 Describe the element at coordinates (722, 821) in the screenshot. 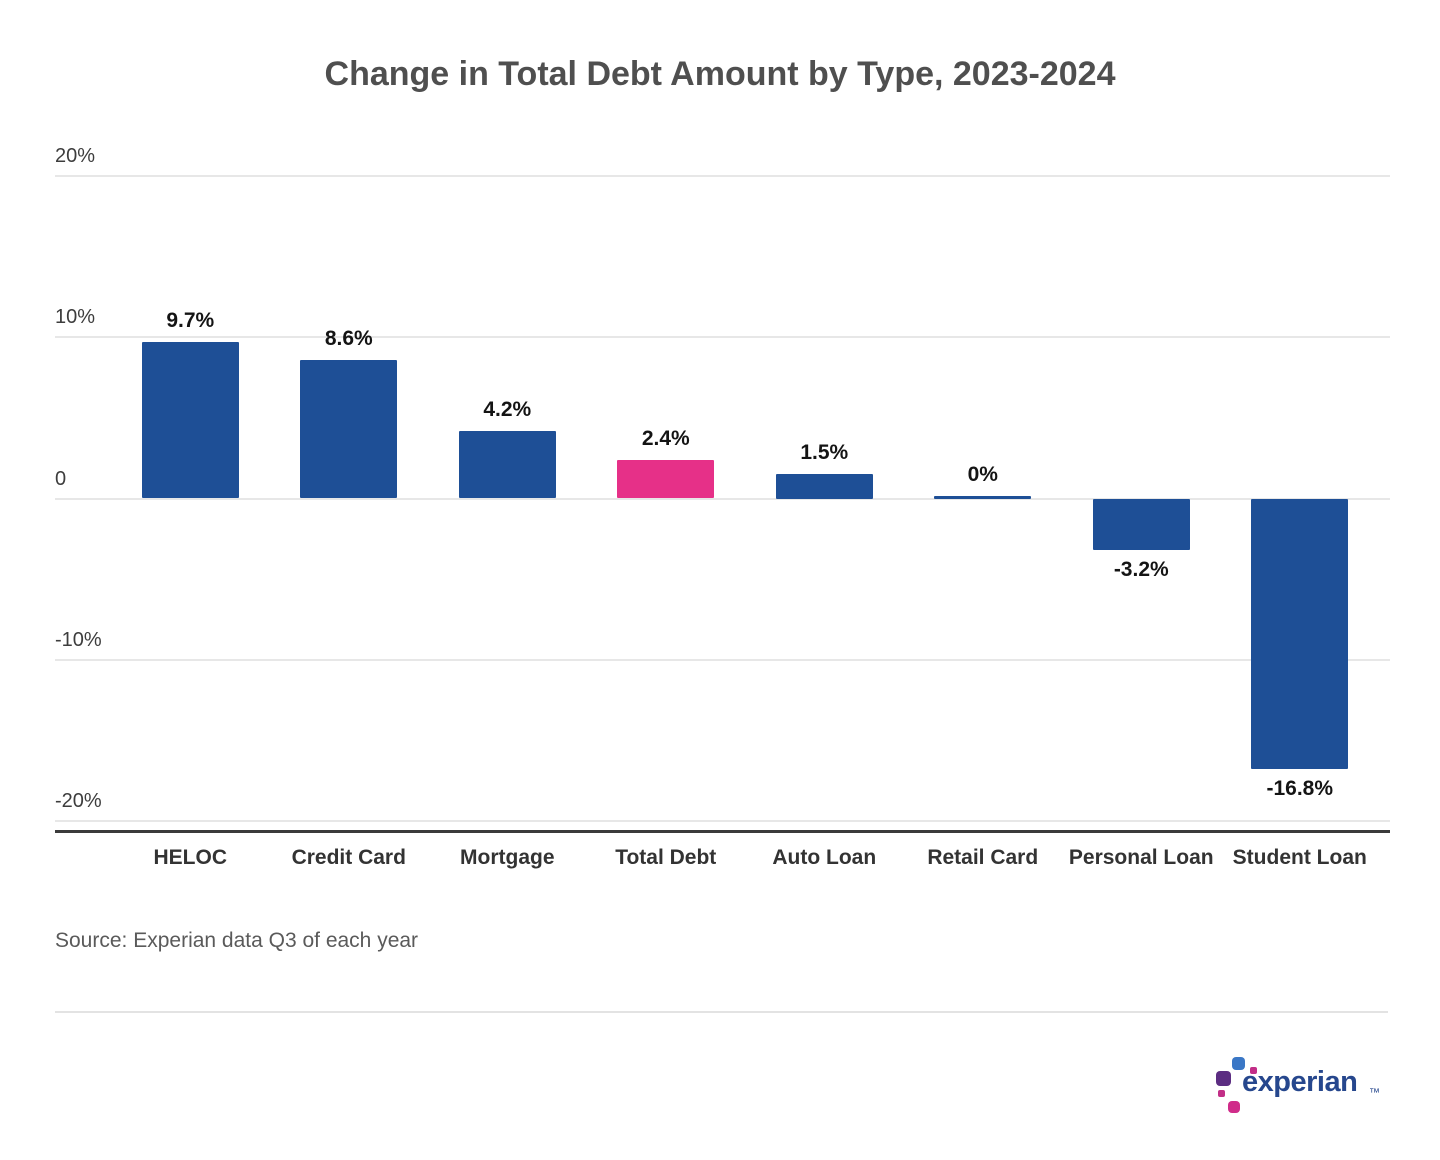

I see `gridline--20` at that location.